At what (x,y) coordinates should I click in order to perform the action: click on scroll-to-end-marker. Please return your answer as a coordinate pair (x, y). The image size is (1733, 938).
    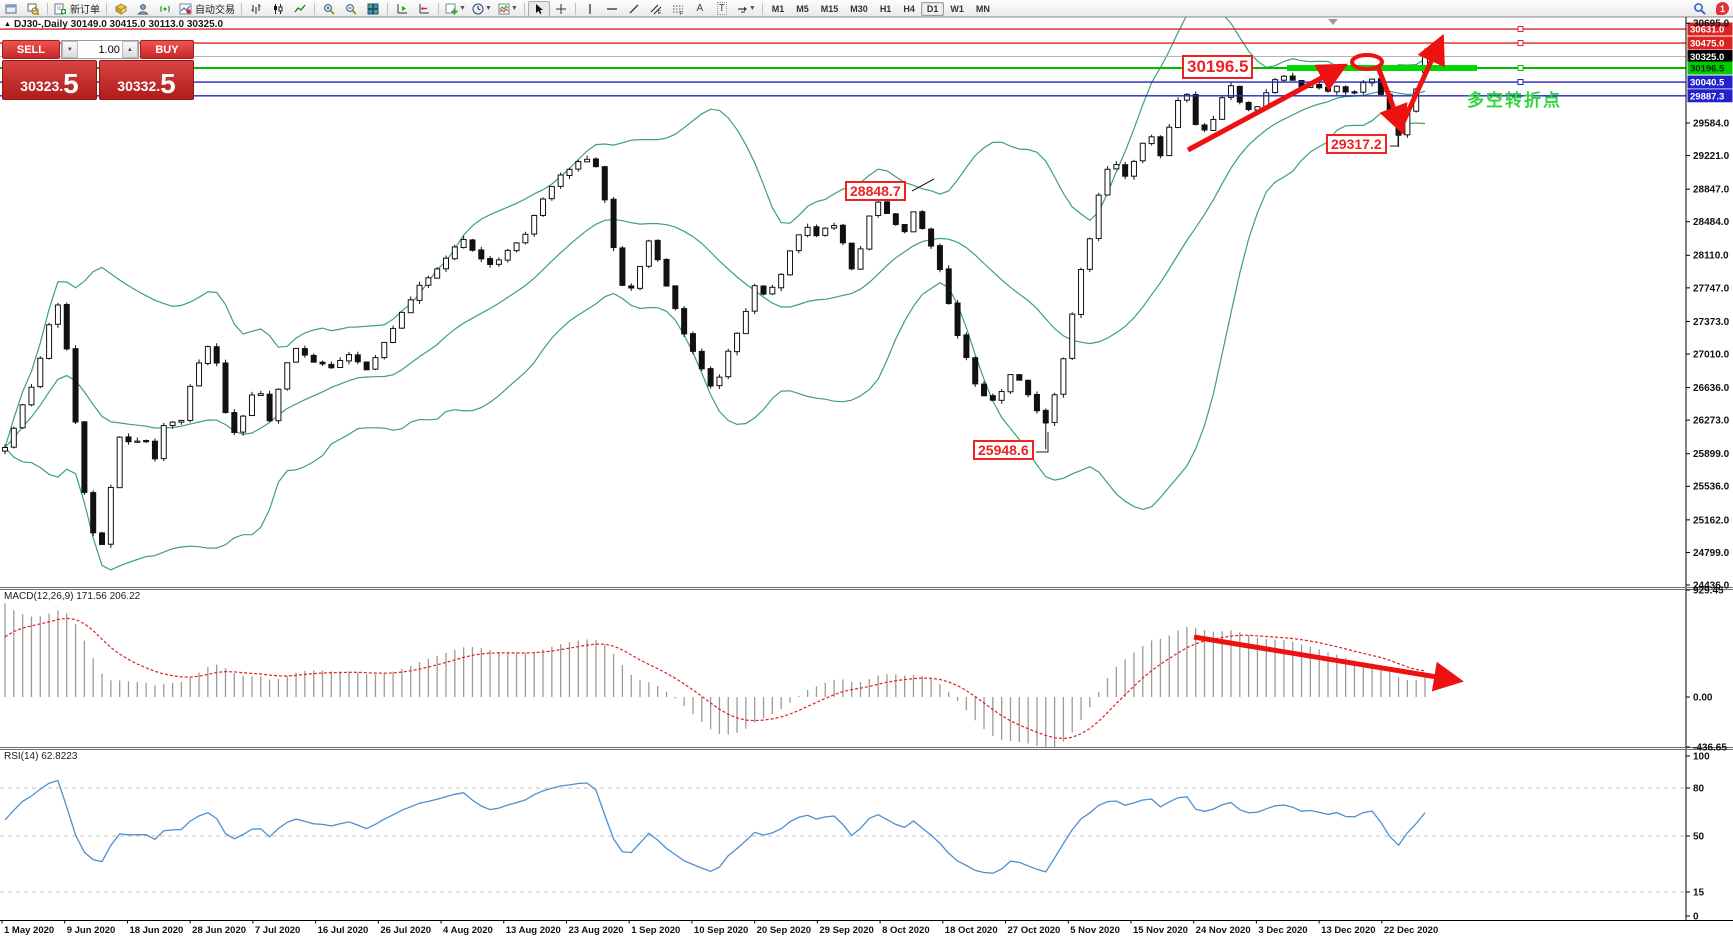
    Looking at the image, I should click on (1333, 22).